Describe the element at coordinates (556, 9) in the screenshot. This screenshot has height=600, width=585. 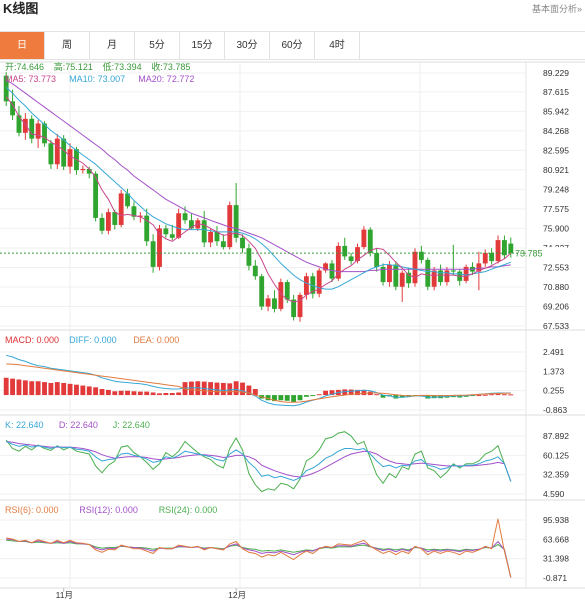
I see `fundamental-analysis-link: 基本面分析»` at that location.